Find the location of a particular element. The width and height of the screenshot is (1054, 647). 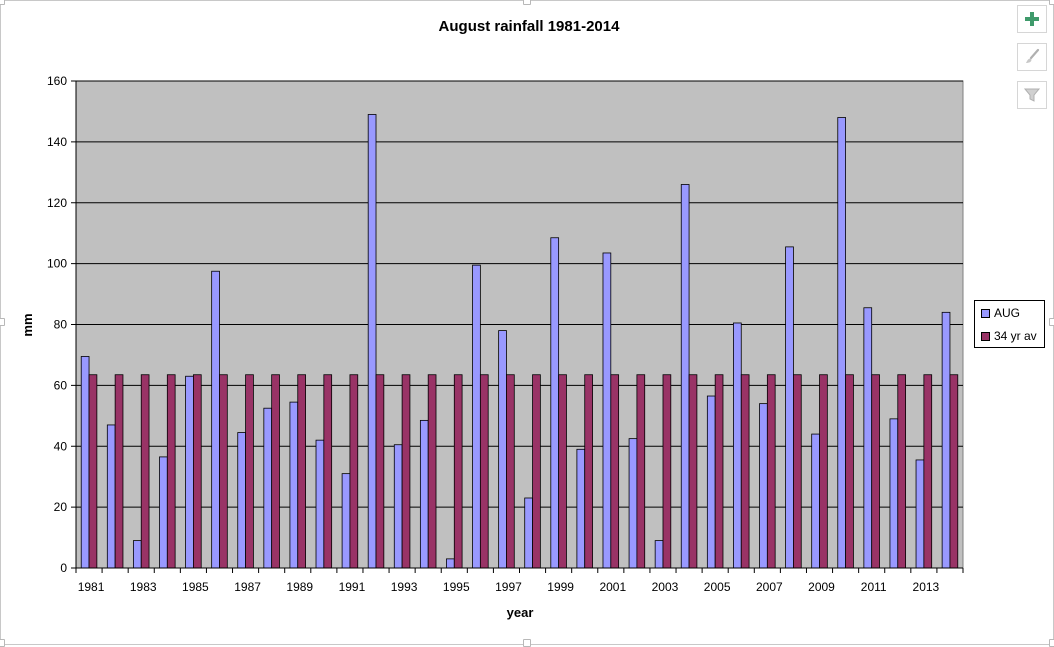

x-tick-label: 2003 is located at coordinates (665, 587).